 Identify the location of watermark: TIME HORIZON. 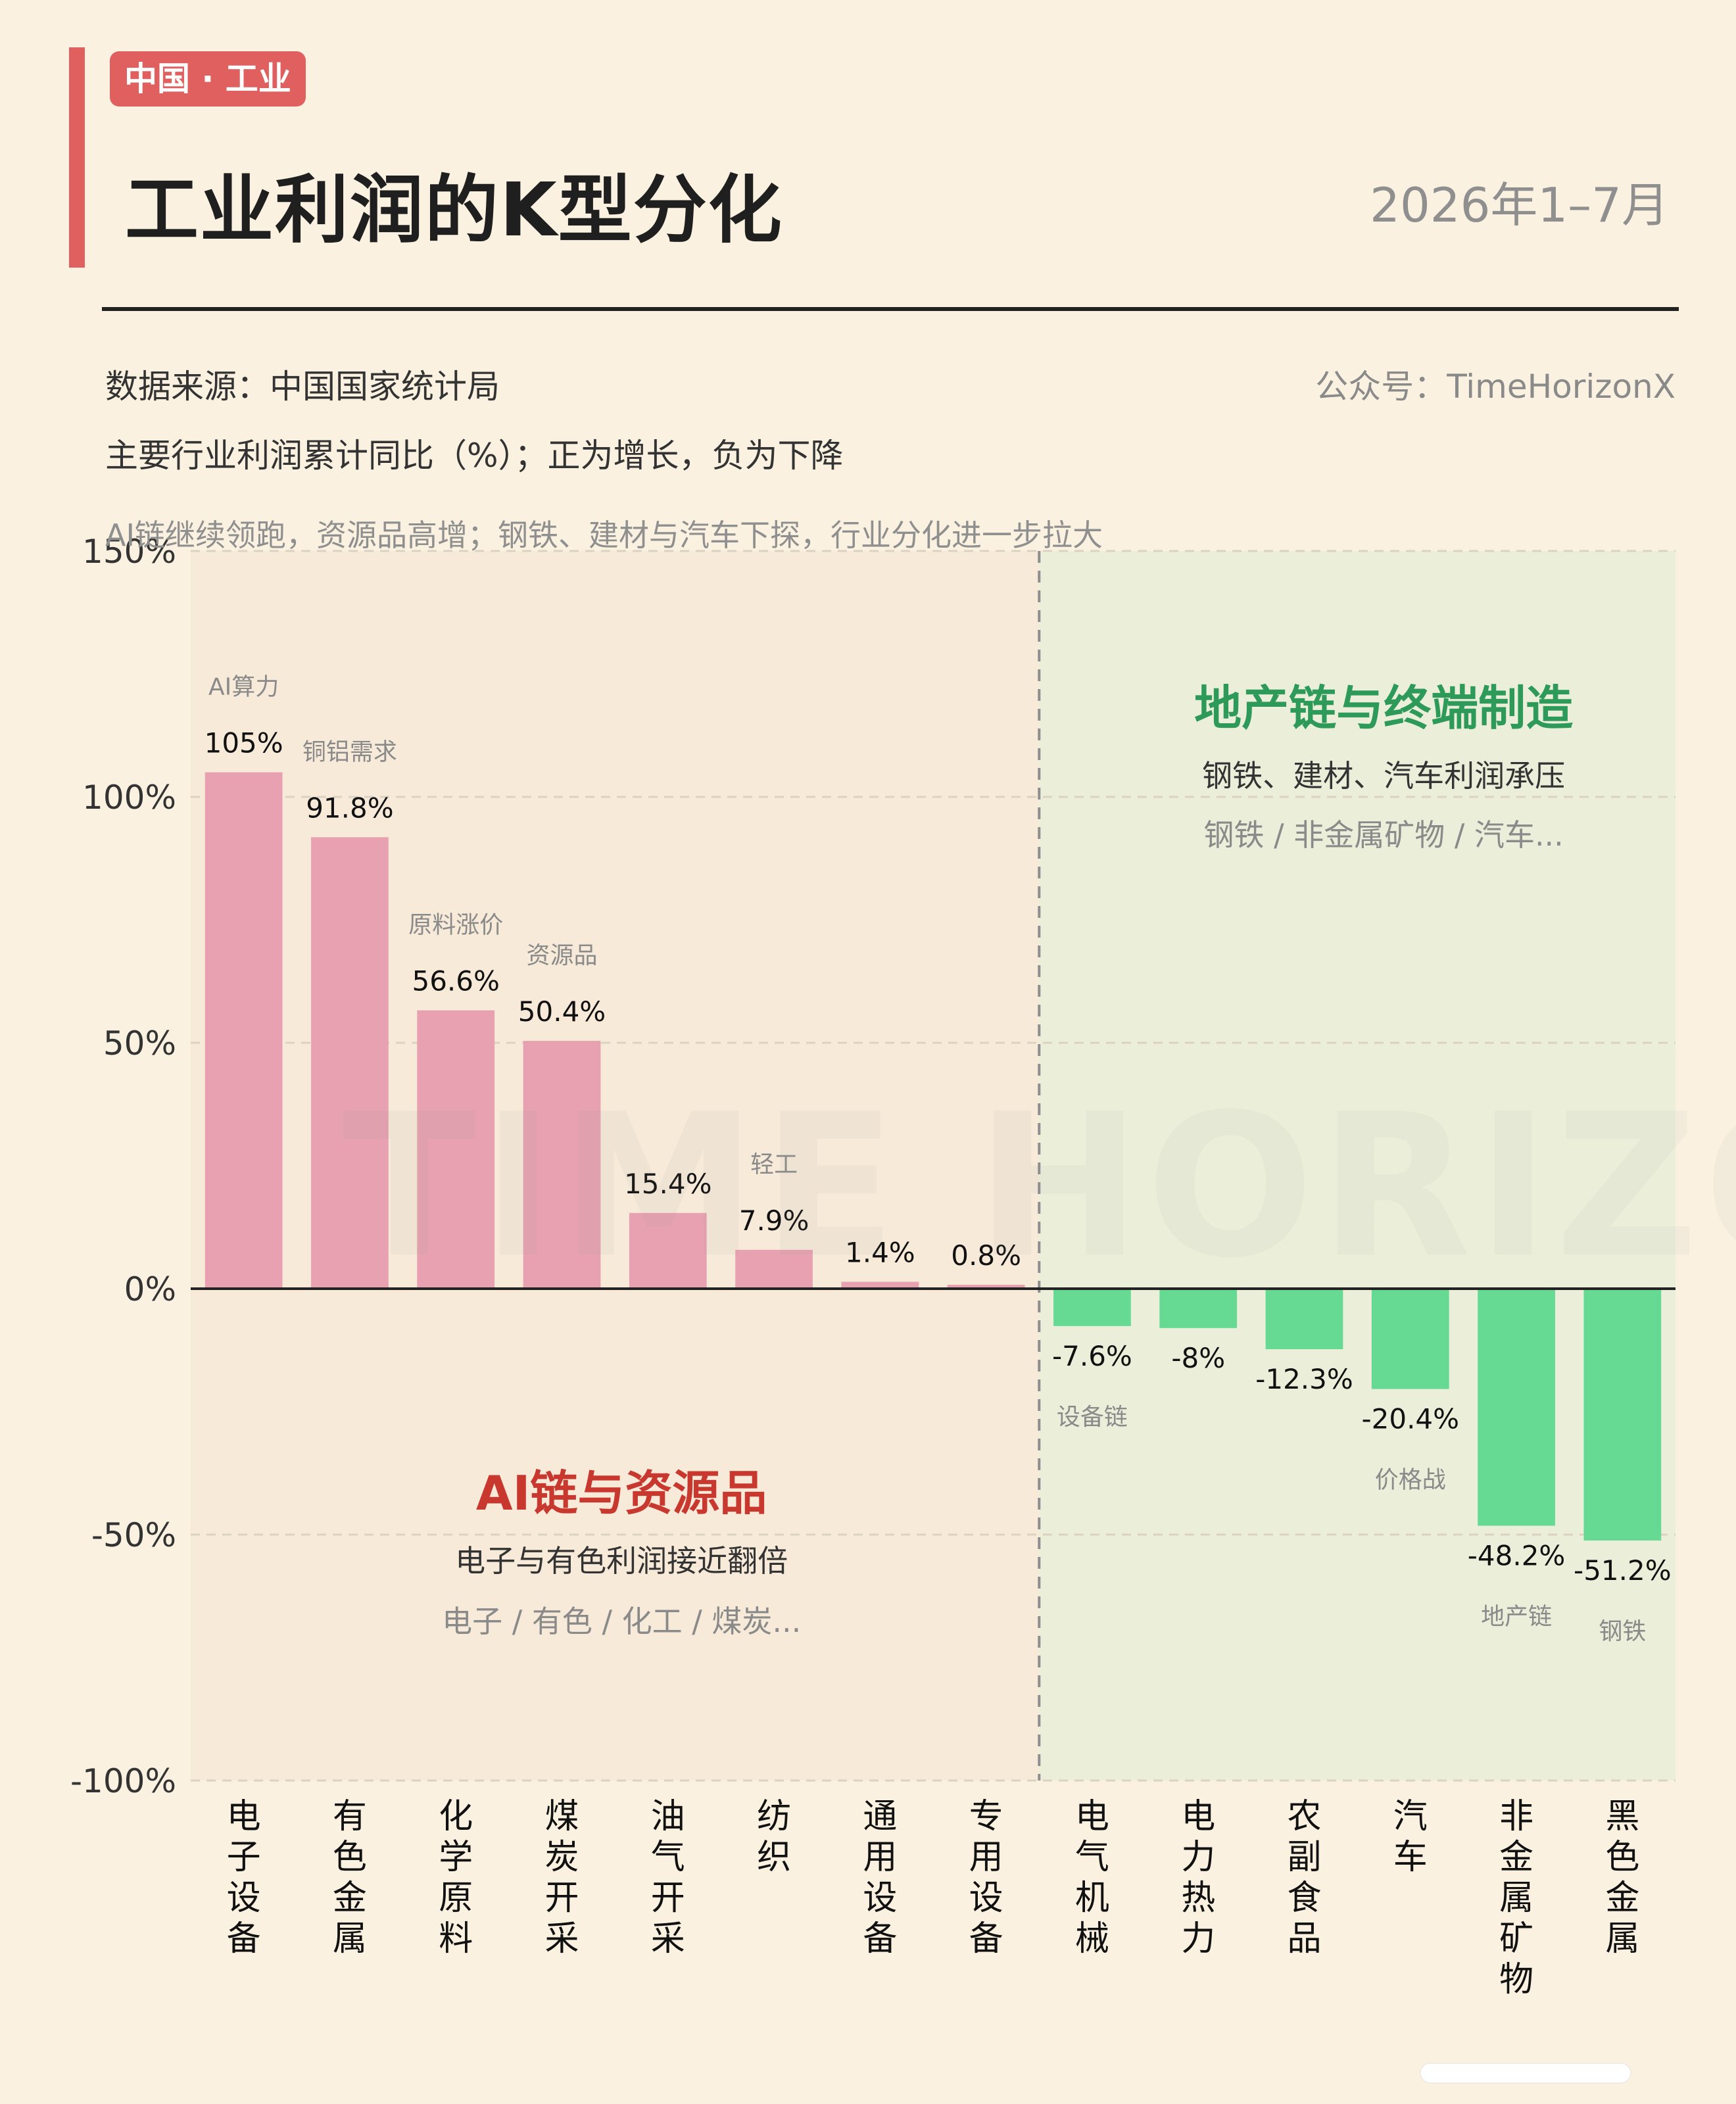
(1039, 1186).